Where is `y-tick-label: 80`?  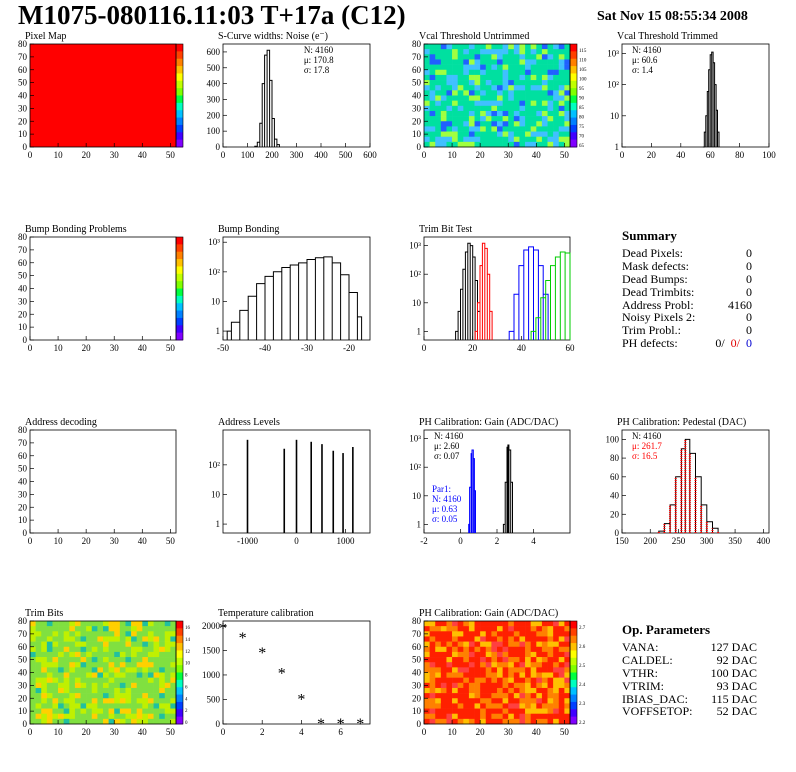
y-tick-label: 80 is located at coordinates (23, 430).